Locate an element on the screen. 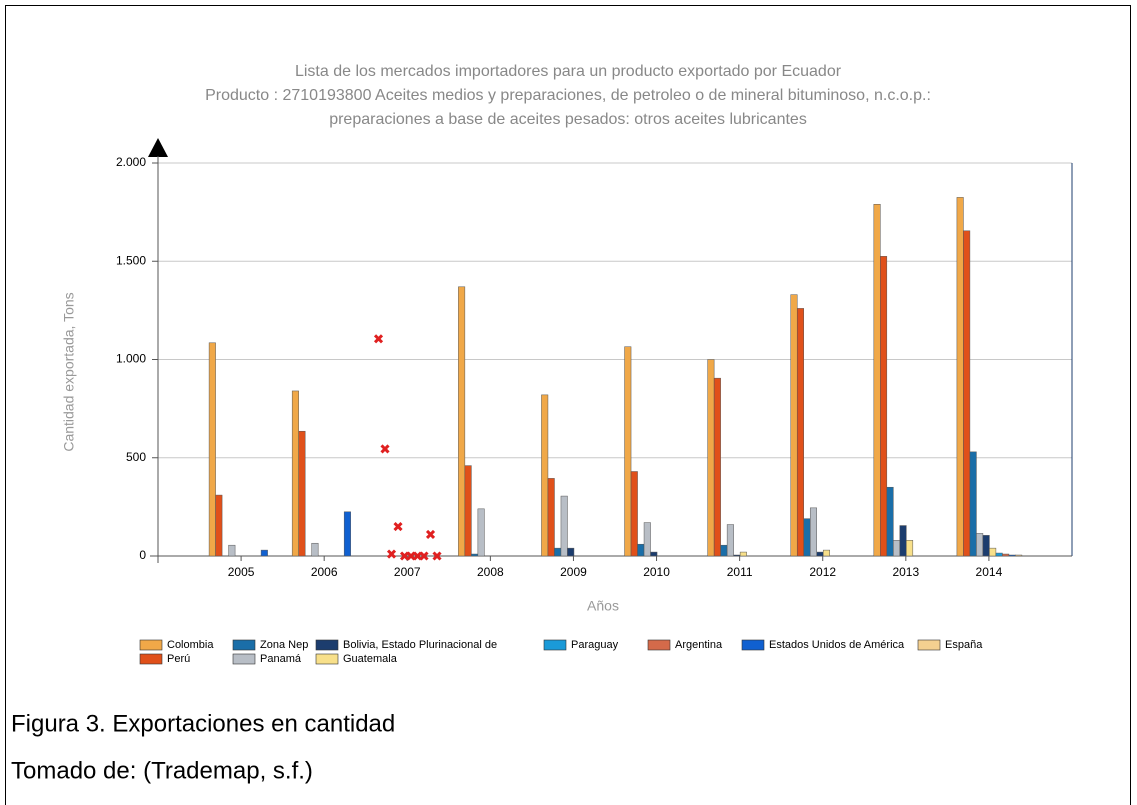  y-axis-title: Cantidad exportada, Tons is located at coordinates (69, 371).